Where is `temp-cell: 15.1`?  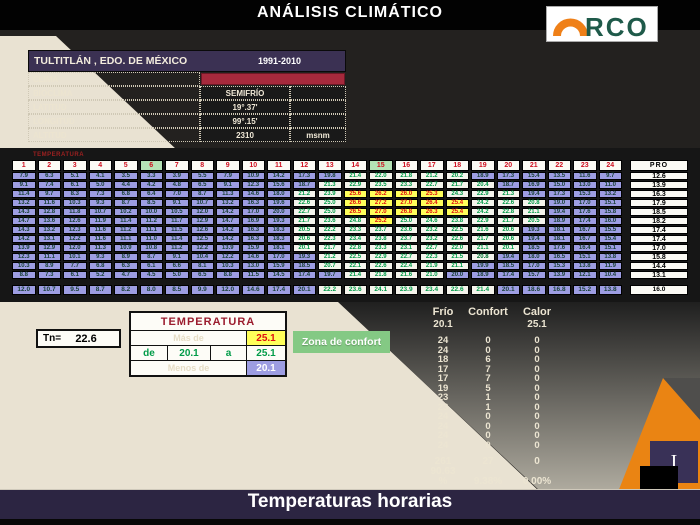 temp-cell: 15.1 is located at coordinates (610, 203).